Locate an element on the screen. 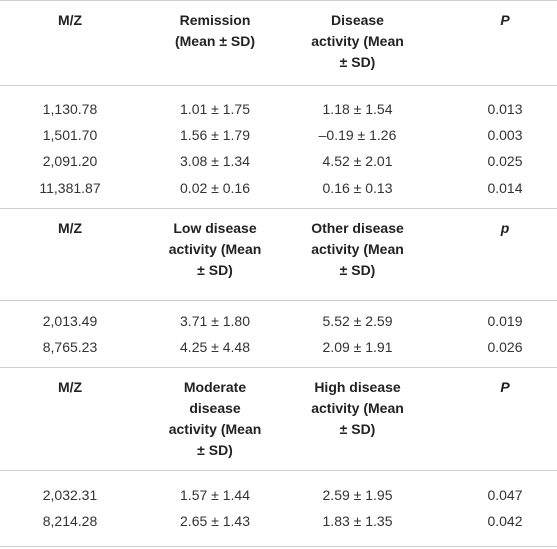 The height and width of the screenshot is (549, 557). table-cell: 3.71 ± 1.80 is located at coordinates (215, 320).